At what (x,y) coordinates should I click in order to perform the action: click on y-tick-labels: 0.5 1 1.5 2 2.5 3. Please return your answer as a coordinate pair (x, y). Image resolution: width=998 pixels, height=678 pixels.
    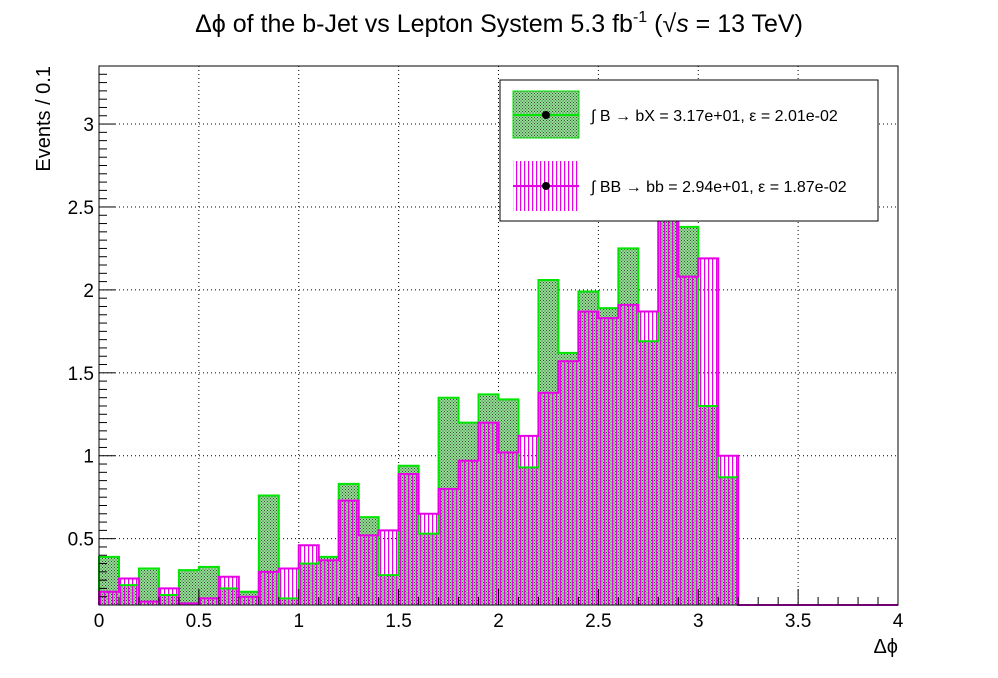
    Looking at the image, I should click on (81, 333).